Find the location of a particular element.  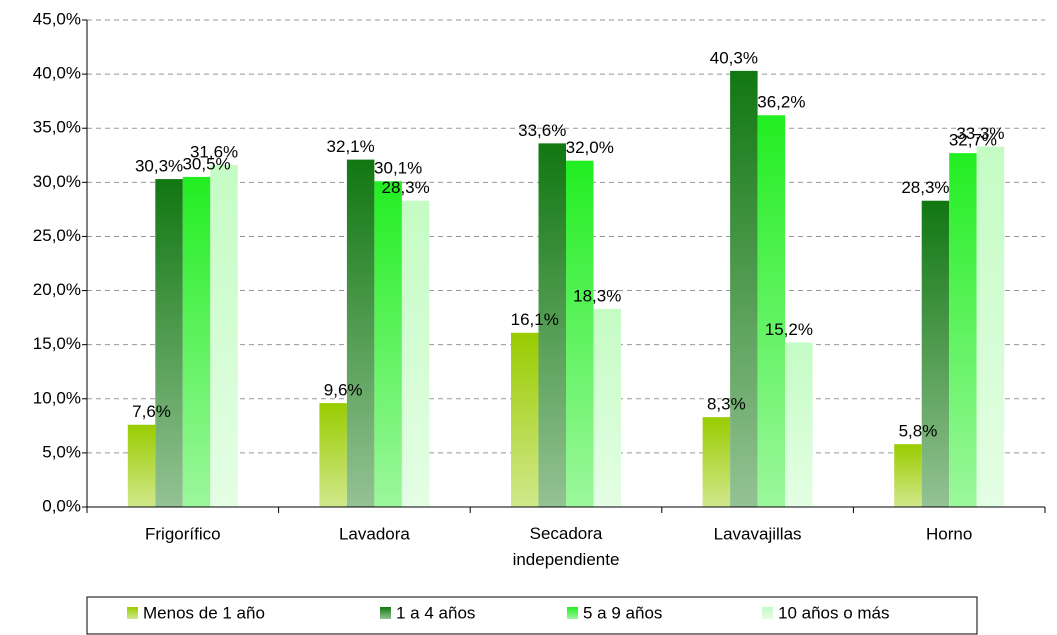

y-tick-label: 5,0% is located at coordinates (61, 451).